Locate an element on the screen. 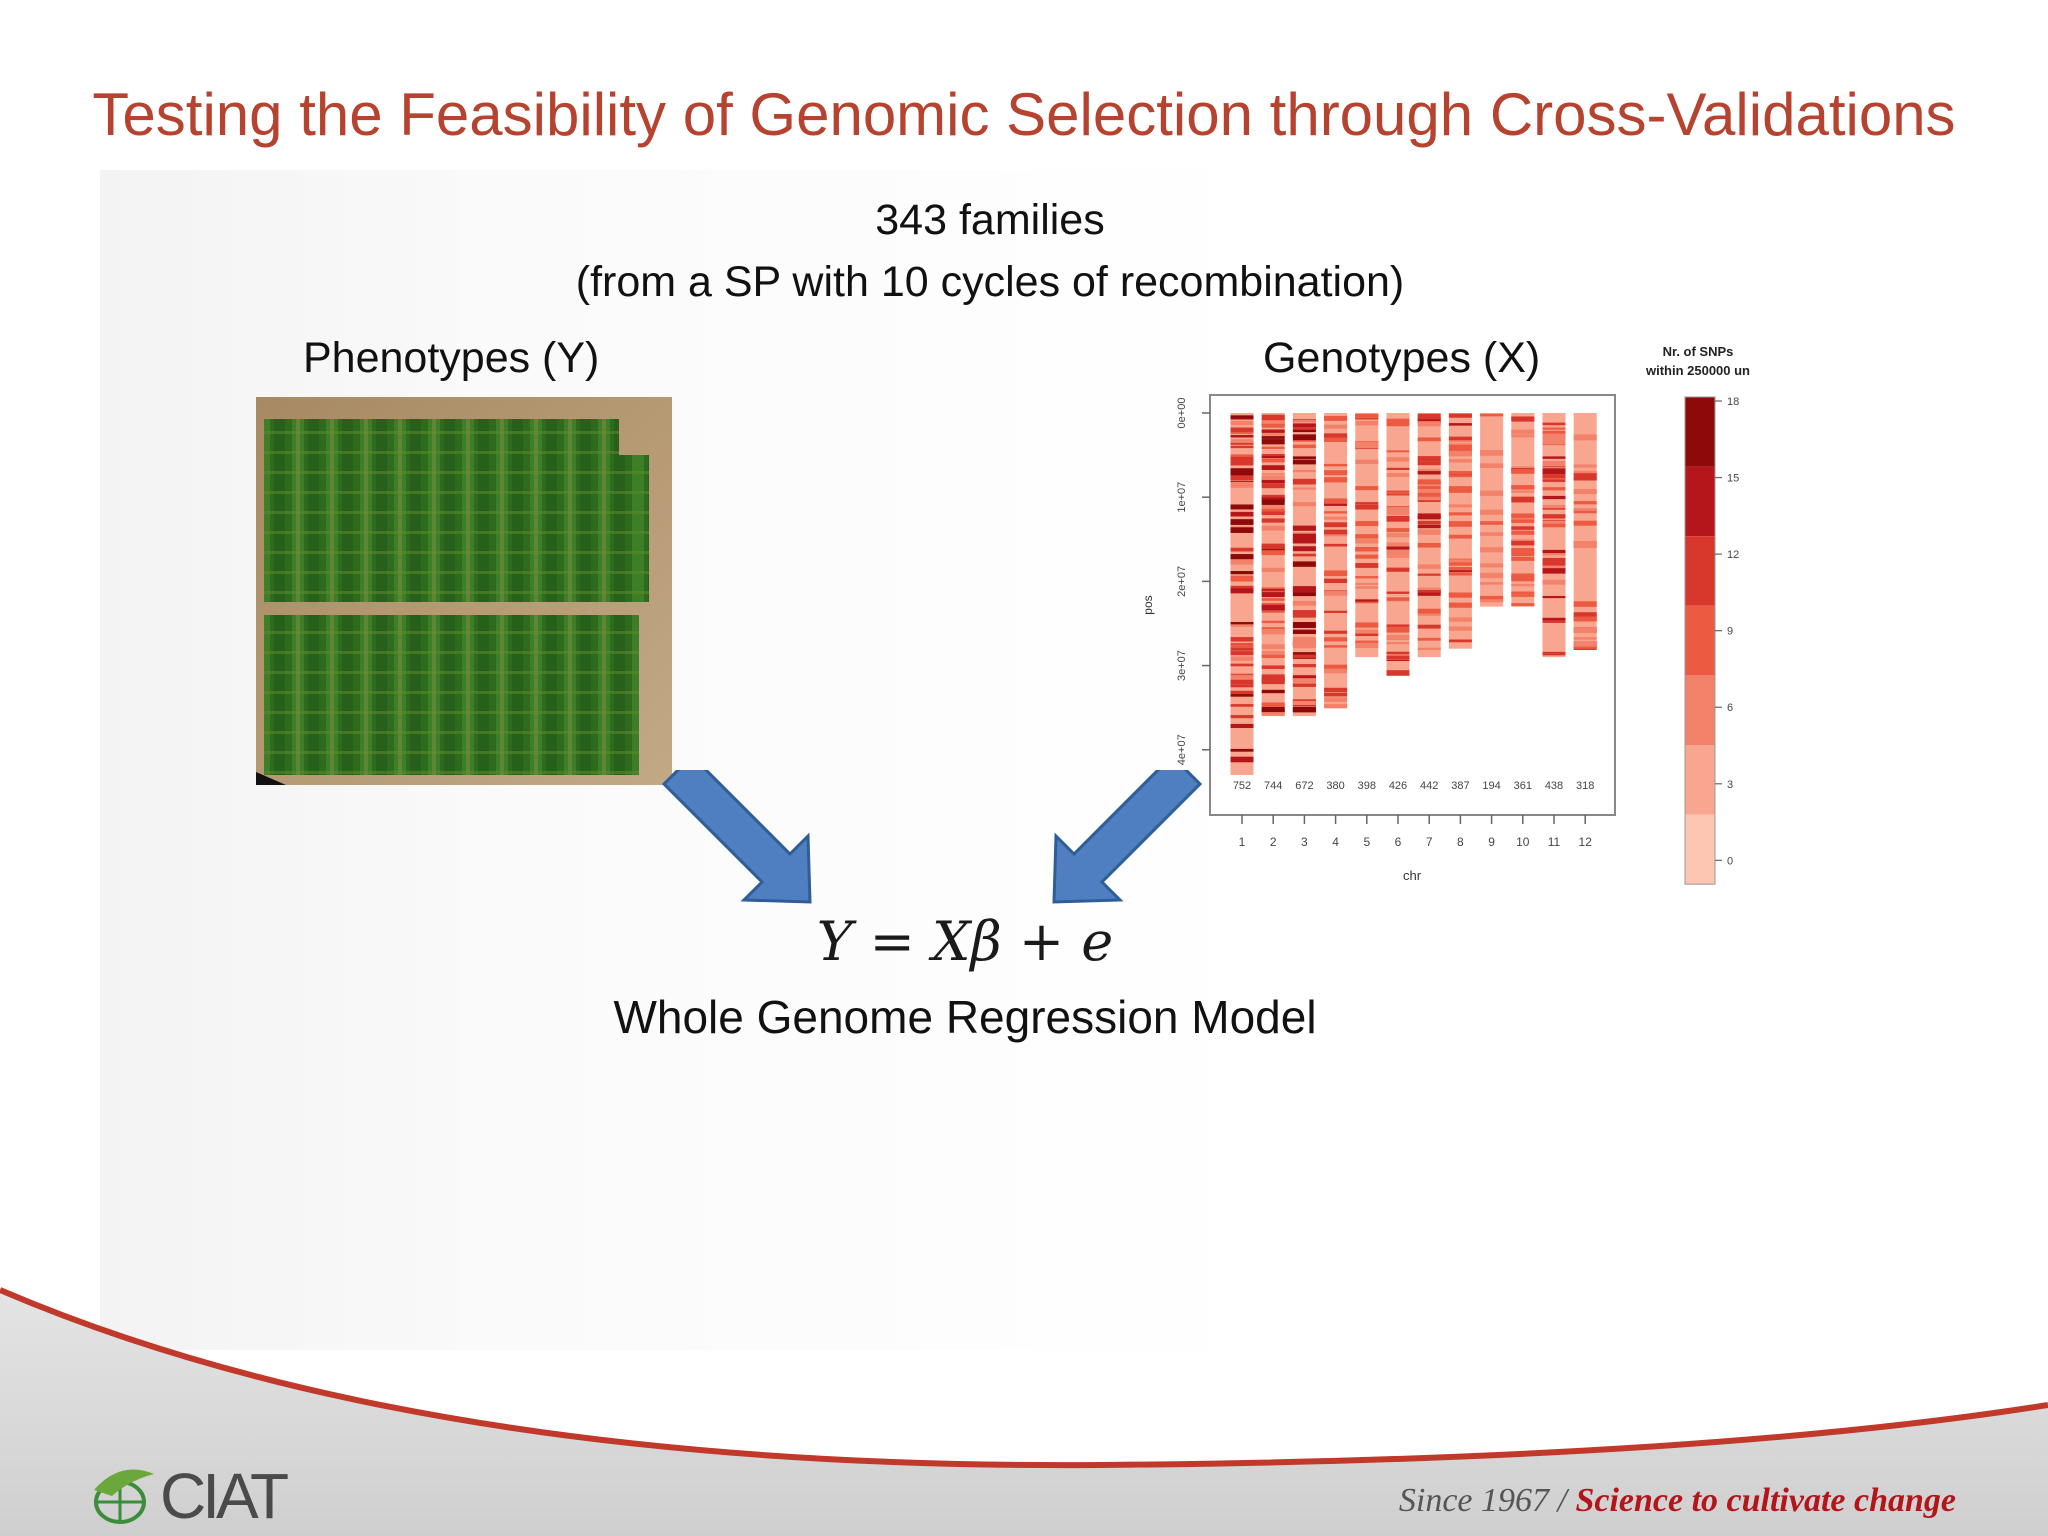 This screenshot has width=2048, height=1536. y-tick-label: 2e+07 is located at coordinates (1182, 581).